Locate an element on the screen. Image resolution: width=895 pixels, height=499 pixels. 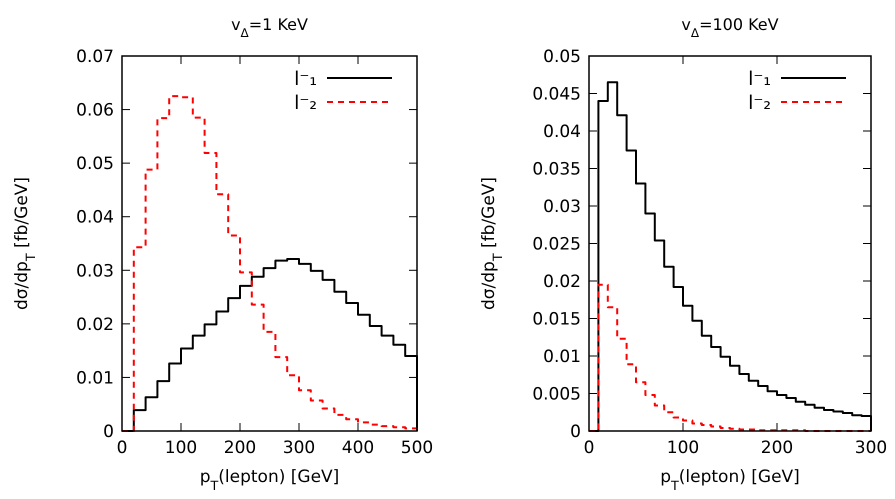
y-tick-label: 0.025 is located at coordinates (556, 244).